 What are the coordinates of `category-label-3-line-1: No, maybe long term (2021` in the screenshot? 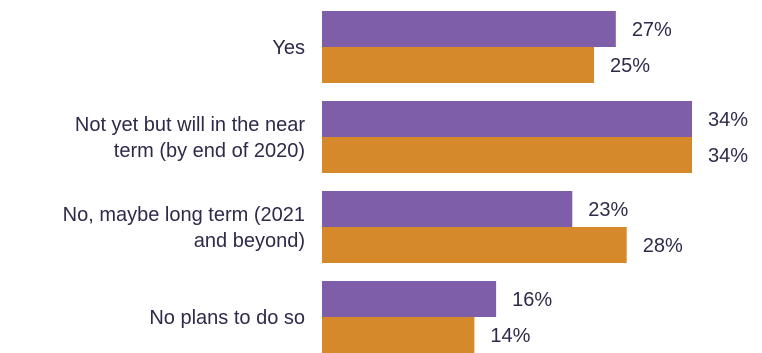 It's located at (184, 215).